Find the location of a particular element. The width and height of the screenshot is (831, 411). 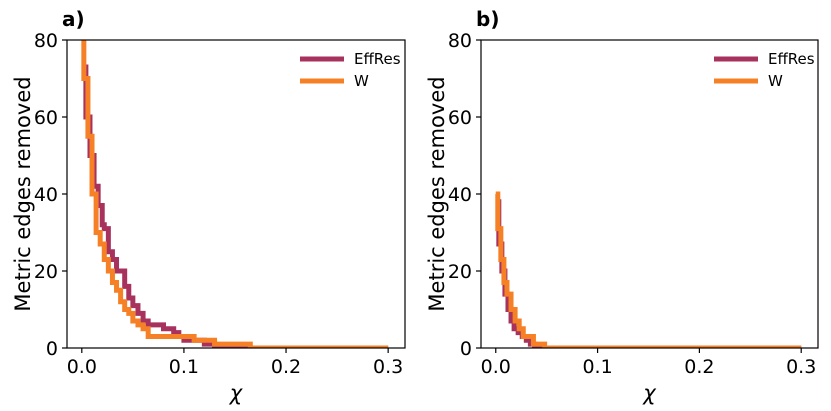

series-line-effres is located at coordinates (648, 273).